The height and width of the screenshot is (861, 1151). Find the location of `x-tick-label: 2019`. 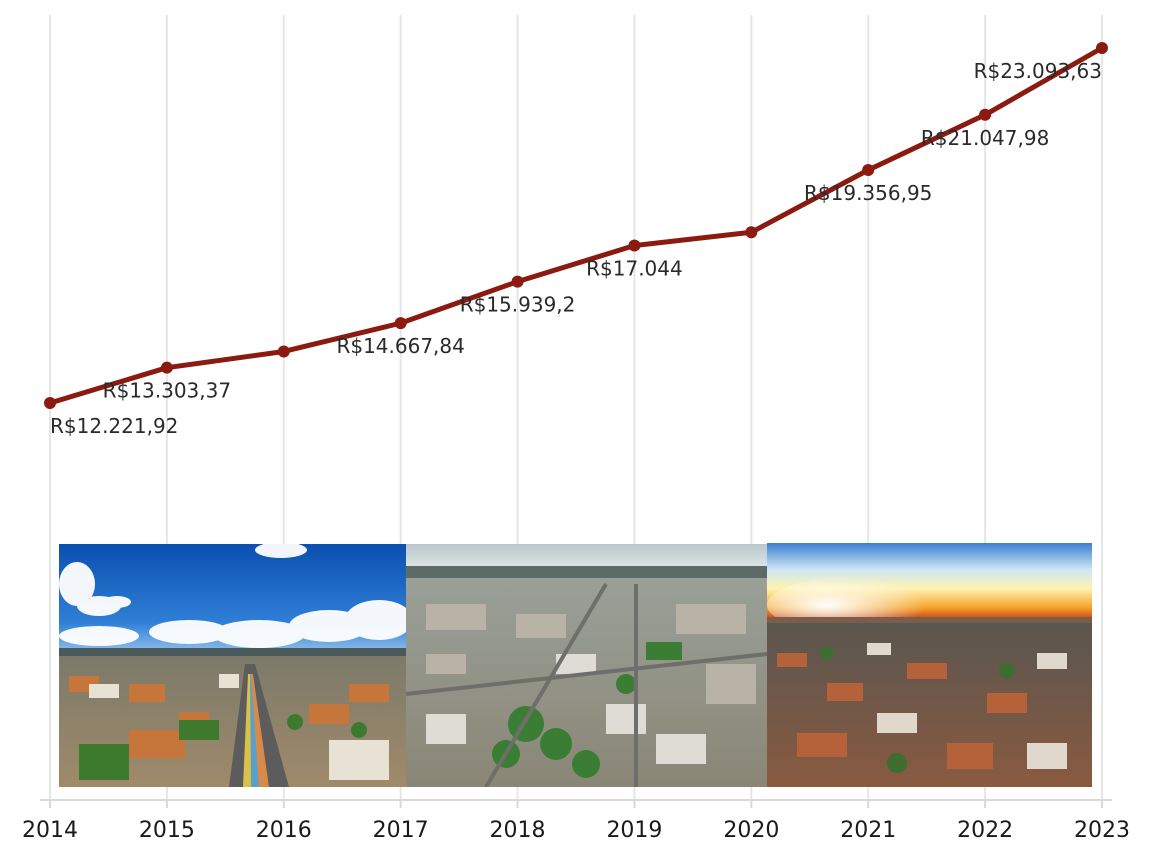

x-tick-label: 2019 is located at coordinates (634, 830).